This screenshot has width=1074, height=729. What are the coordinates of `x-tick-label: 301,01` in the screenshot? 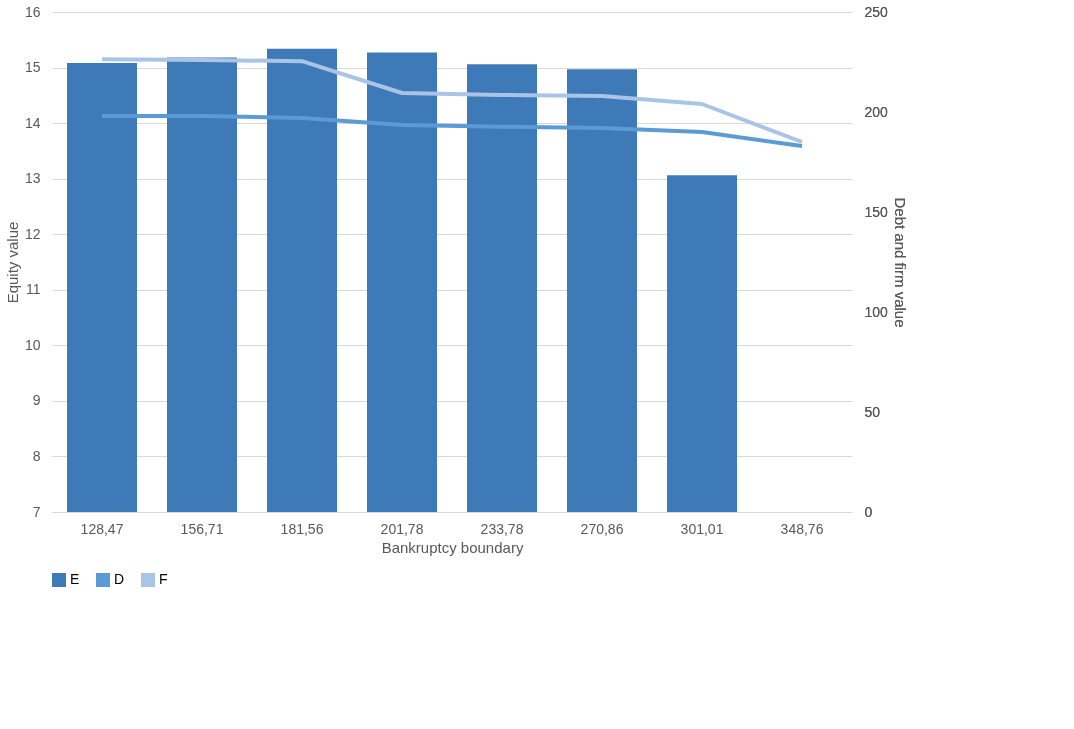 It's located at (702, 528).